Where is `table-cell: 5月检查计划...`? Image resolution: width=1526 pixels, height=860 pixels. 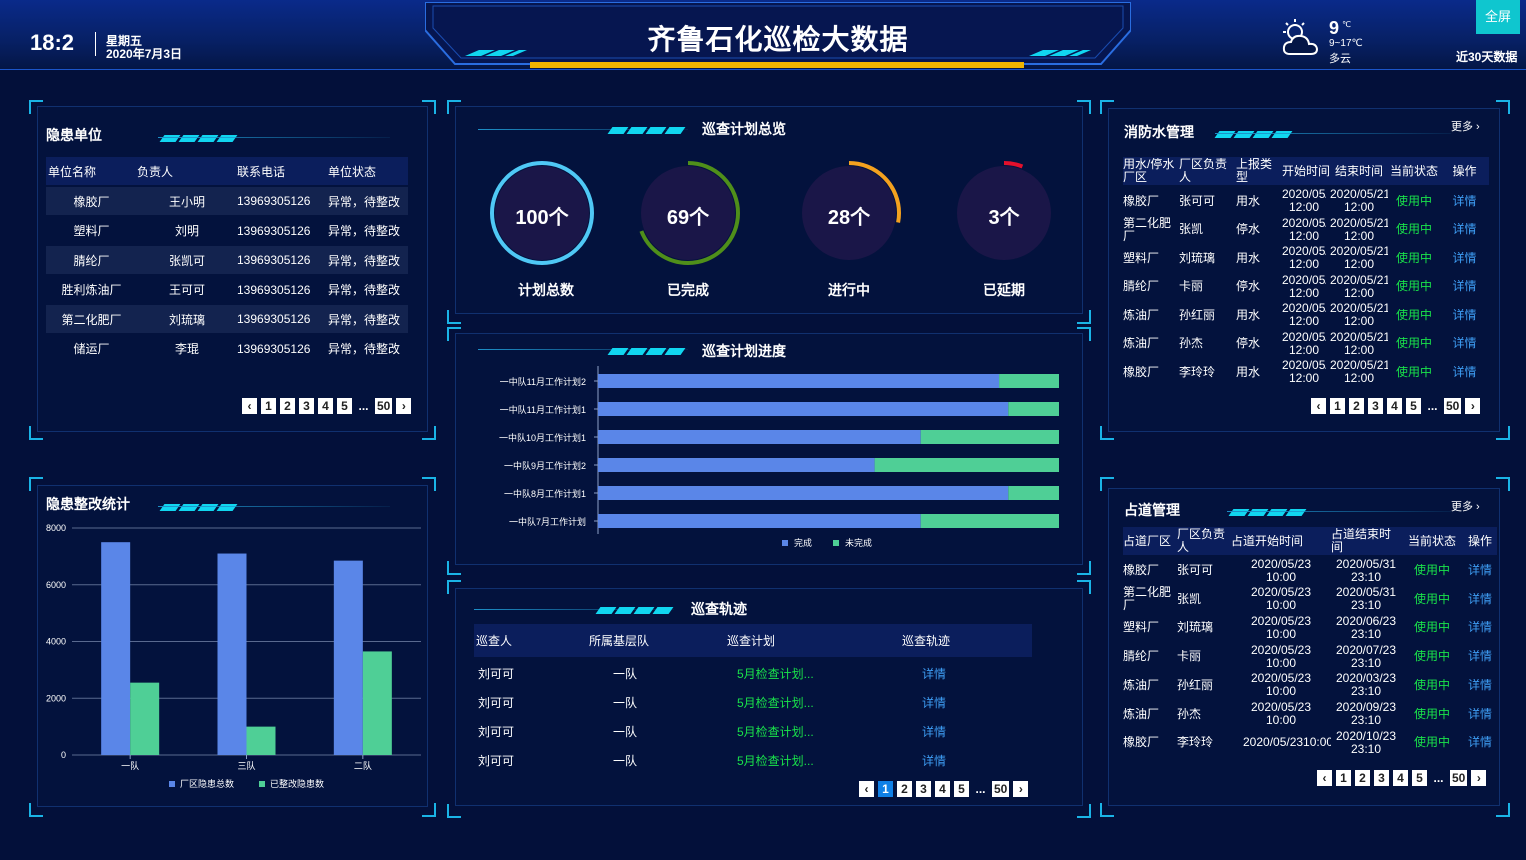
table-cell: 5月检查计划... is located at coordinates (775, 760).